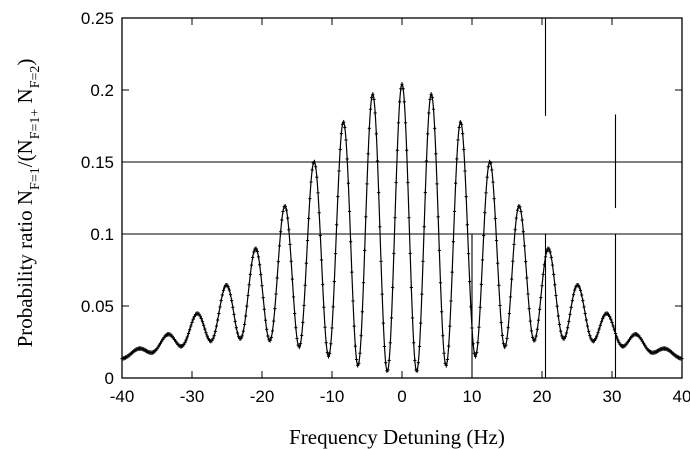 Image resolution: width=690 pixels, height=449 pixels. I want to click on y-tick-label-2: 0.1, so click(102, 234).